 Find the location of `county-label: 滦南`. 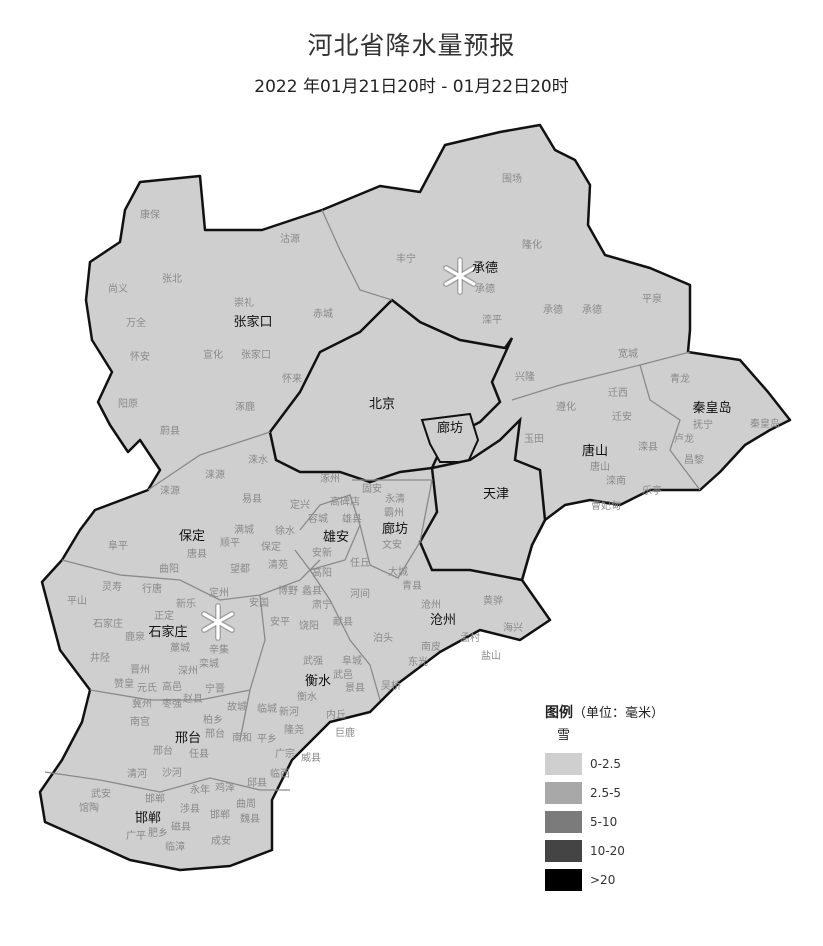

county-label: 滦南 is located at coordinates (616, 480).